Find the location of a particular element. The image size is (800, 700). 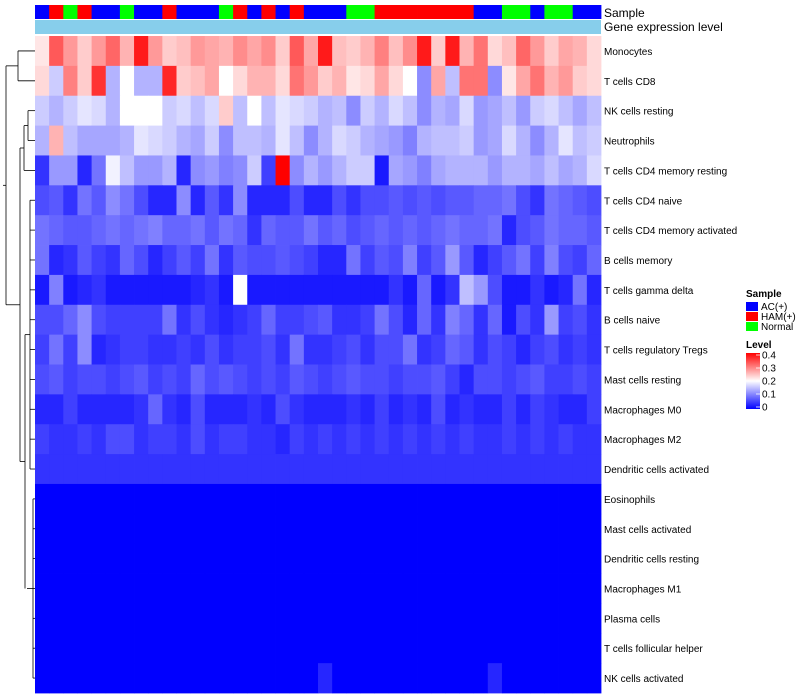

legend-swatch is located at coordinates (752, 316).